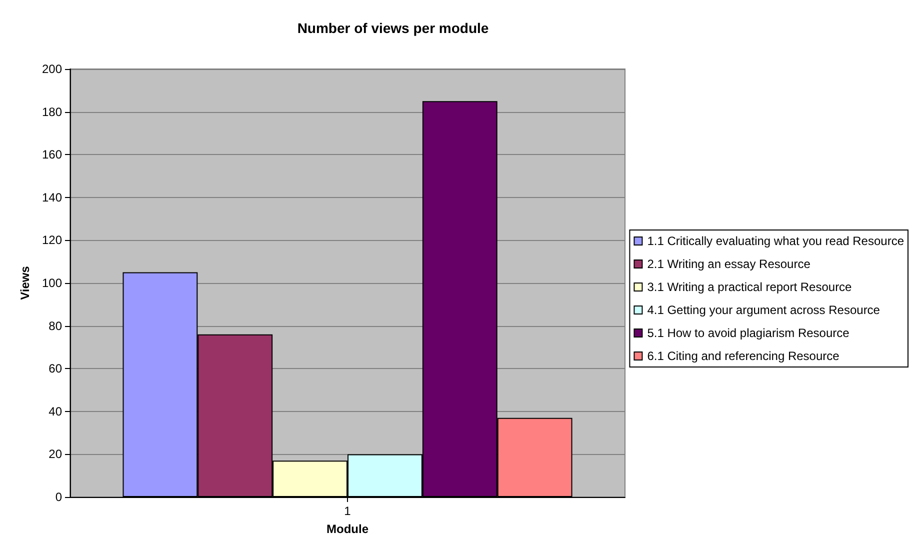 Image resolution: width=918 pixels, height=548 pixels. What do you see at coordinates (52, 69) in the screenshot?
I see `y-tick-label: 200` at bounding box center [52, 69].